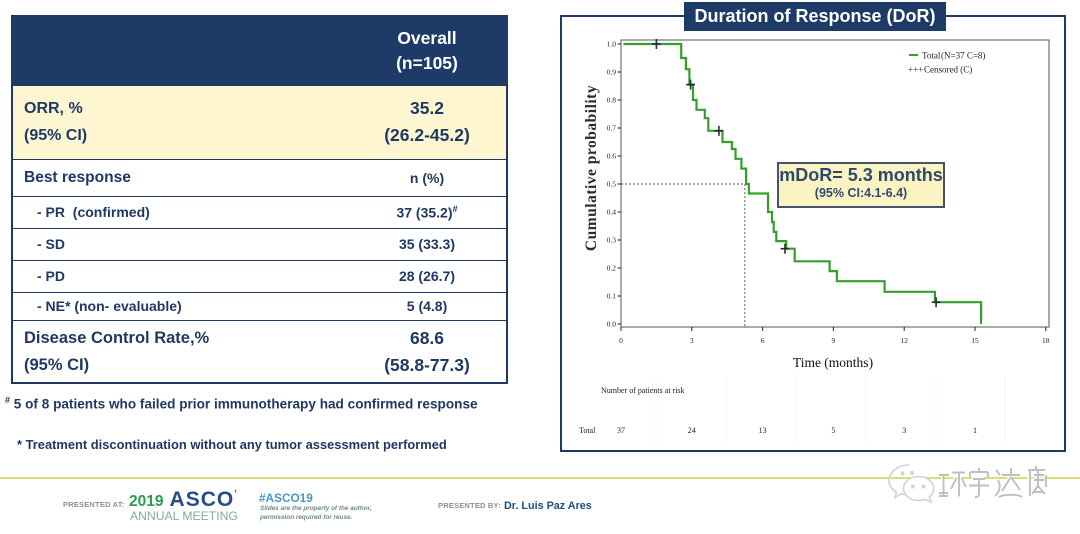 The height and width of the screenshot is (534, 1080). What do you see at coordinates (948, 70) in the screenshot?
I see `svg-text: Censored (C)` at bounding box center [948, 70].